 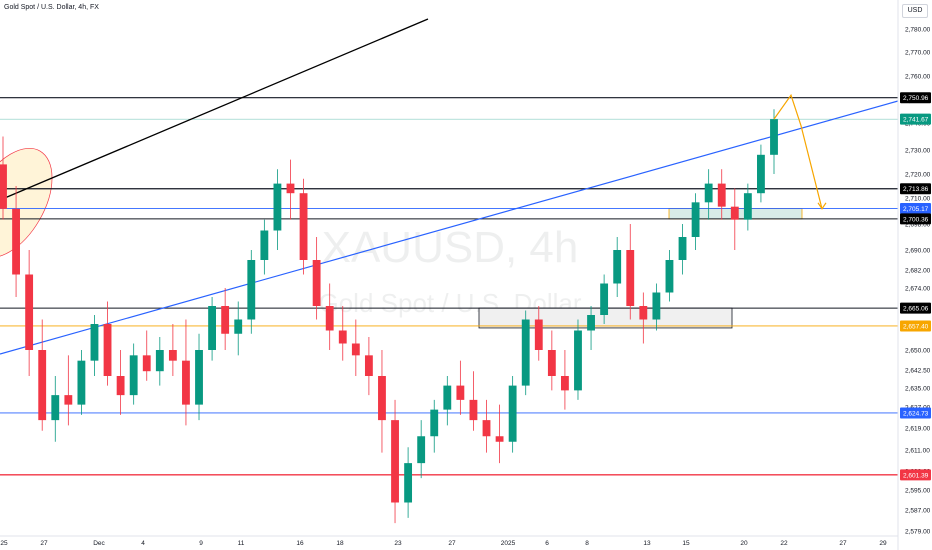 What do you see at coordinates (143, 543) in the screenshot?
I see `x-tick-label: 4` at bounding box center [143, 543].